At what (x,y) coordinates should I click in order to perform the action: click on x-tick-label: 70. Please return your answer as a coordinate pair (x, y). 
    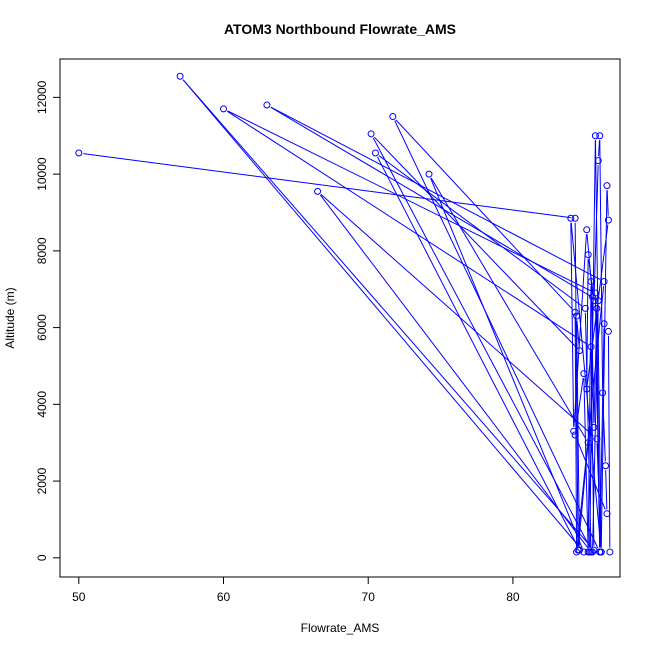
    Looking at the image, I should click on (369, 597).